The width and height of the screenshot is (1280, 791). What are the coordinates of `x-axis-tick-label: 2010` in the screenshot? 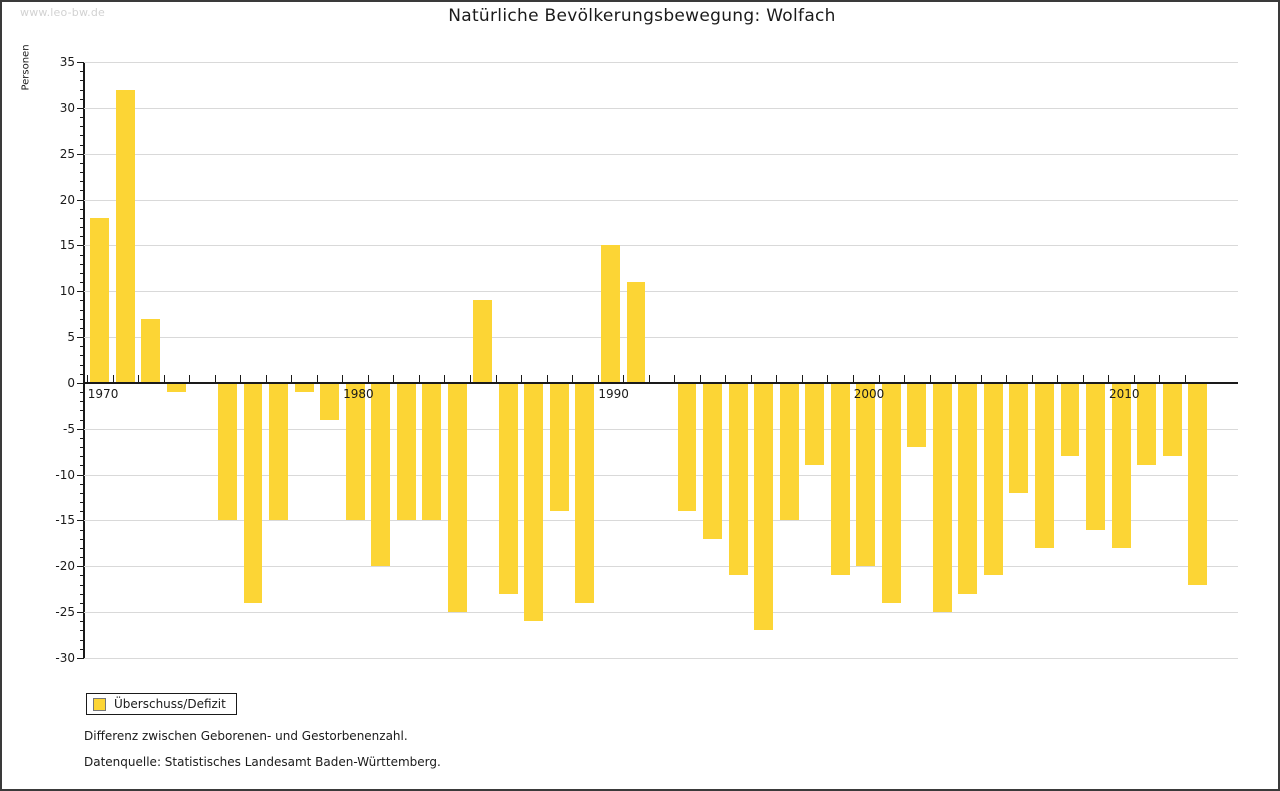 It's located at (1124, 393).